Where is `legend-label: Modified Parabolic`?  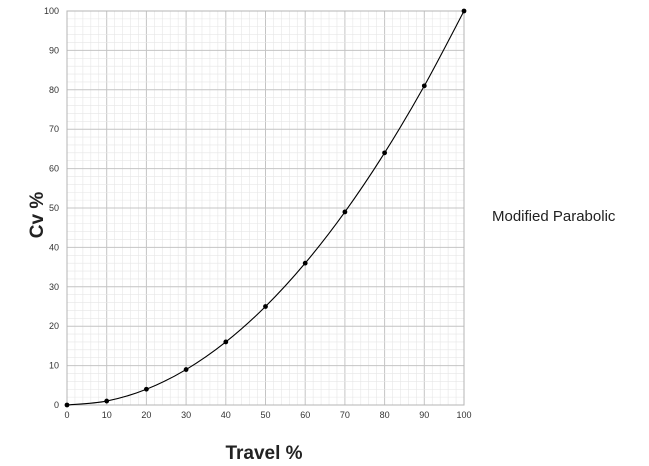
legend-label: Modified Parabolic is located at coordinates (554, 216).